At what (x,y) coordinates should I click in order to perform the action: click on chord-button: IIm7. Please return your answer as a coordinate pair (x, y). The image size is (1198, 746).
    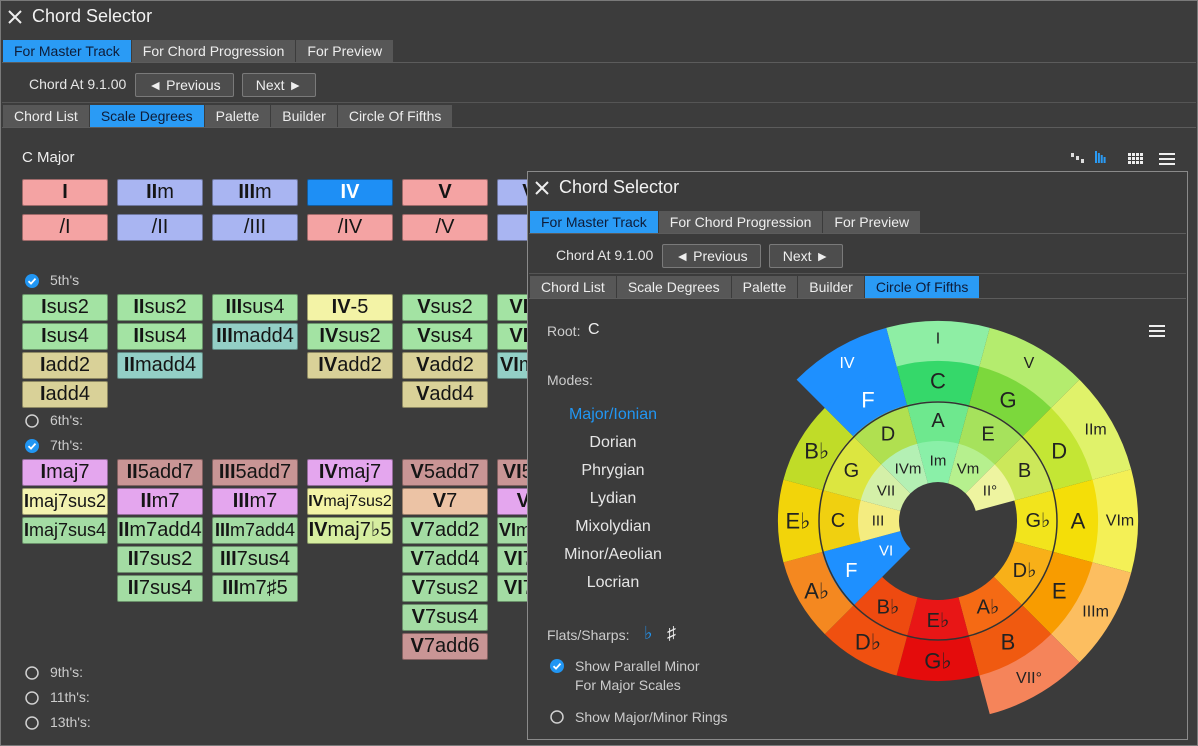
    Looking at the image, I should click on (160, 501).